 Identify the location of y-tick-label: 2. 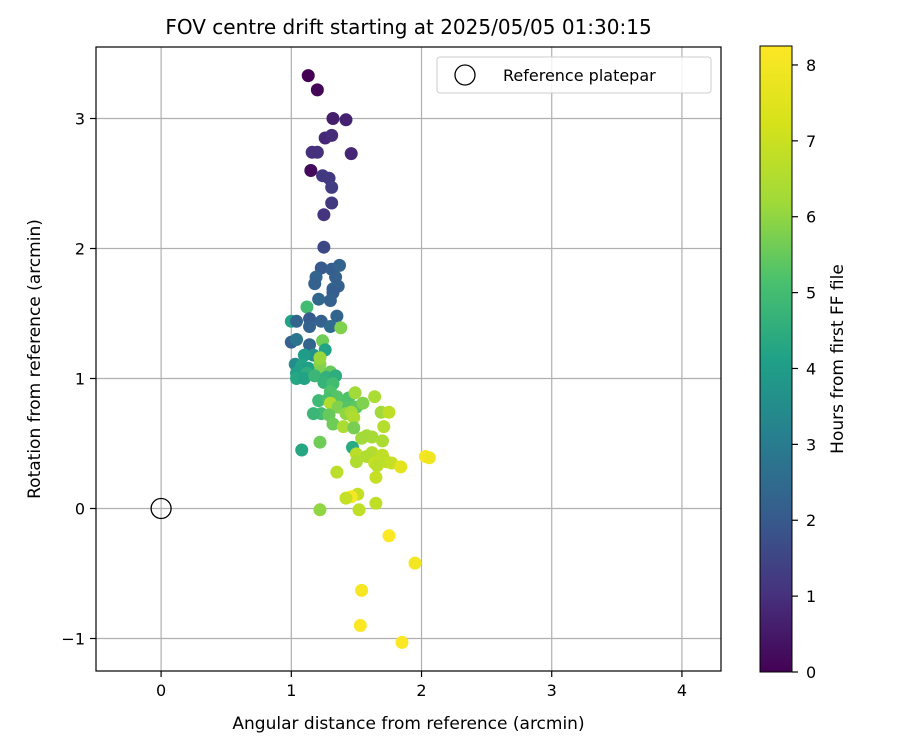
(80, 249).